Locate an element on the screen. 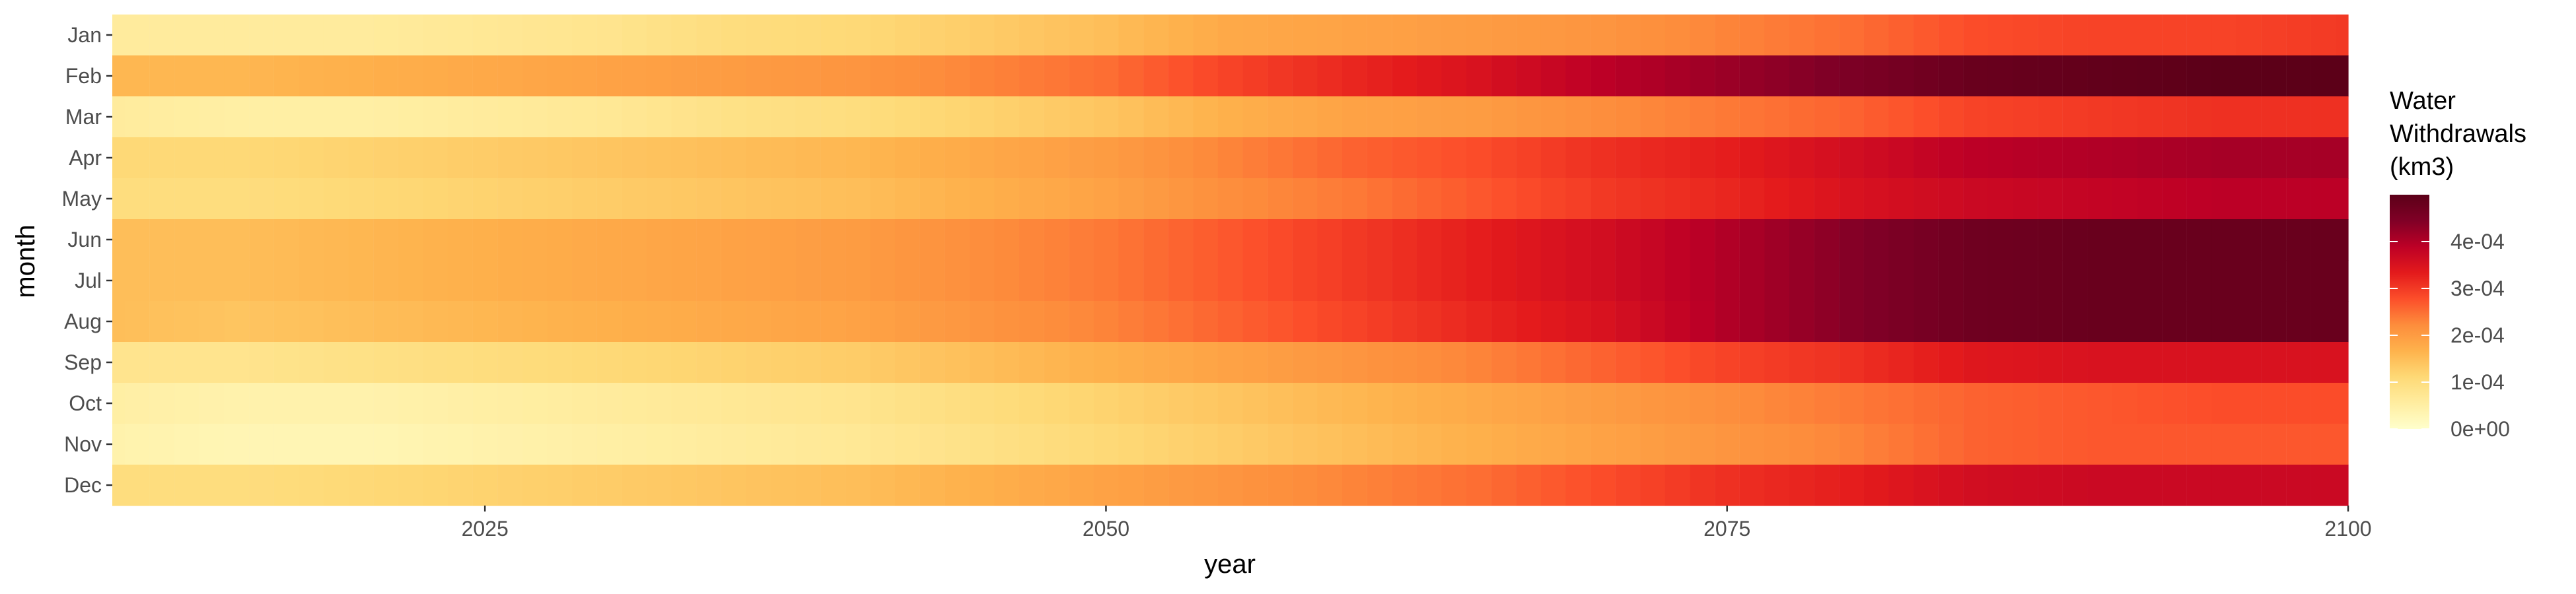  x-axis-title: year is located at coordinates (1230, 564).